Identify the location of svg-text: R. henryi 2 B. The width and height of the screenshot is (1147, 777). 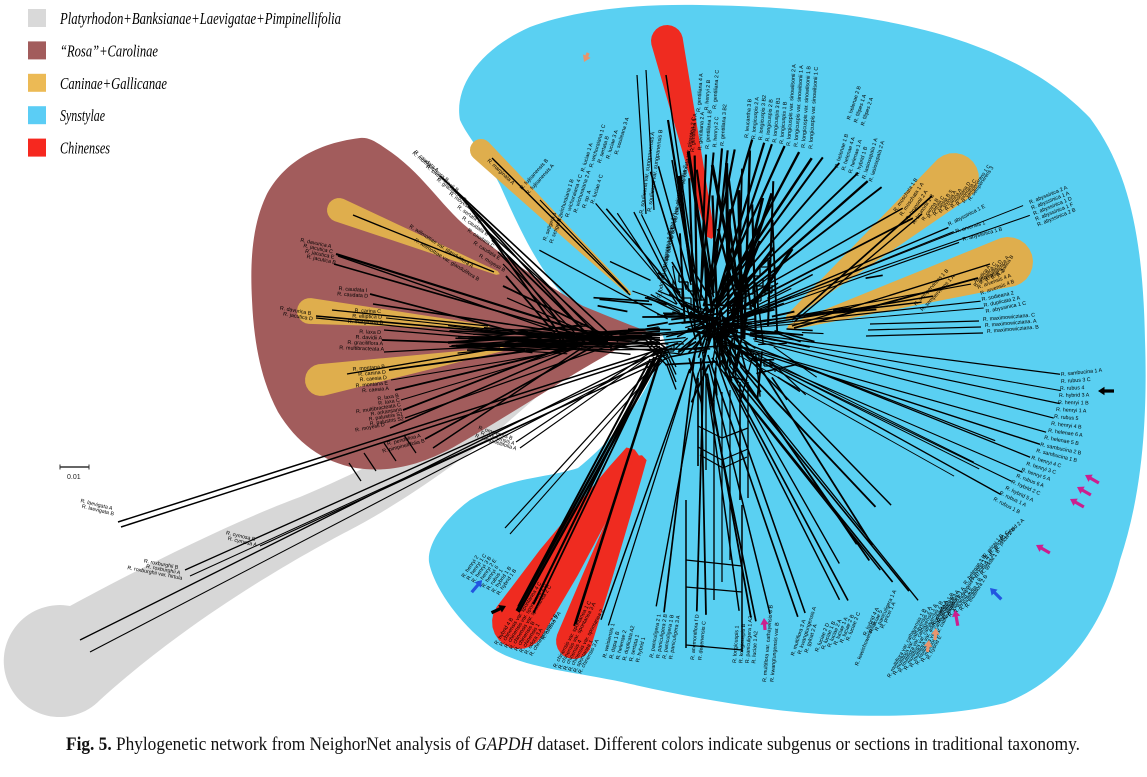
(708, 94).